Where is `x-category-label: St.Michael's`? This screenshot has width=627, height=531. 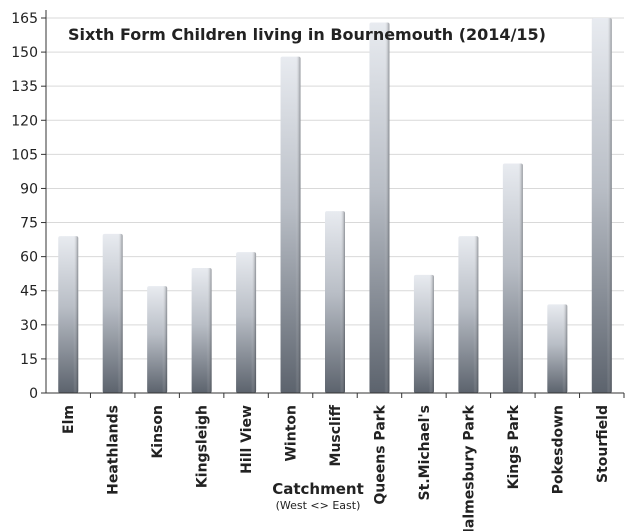 x-category-label: St.Michael's is located at coordinates (425, 452).